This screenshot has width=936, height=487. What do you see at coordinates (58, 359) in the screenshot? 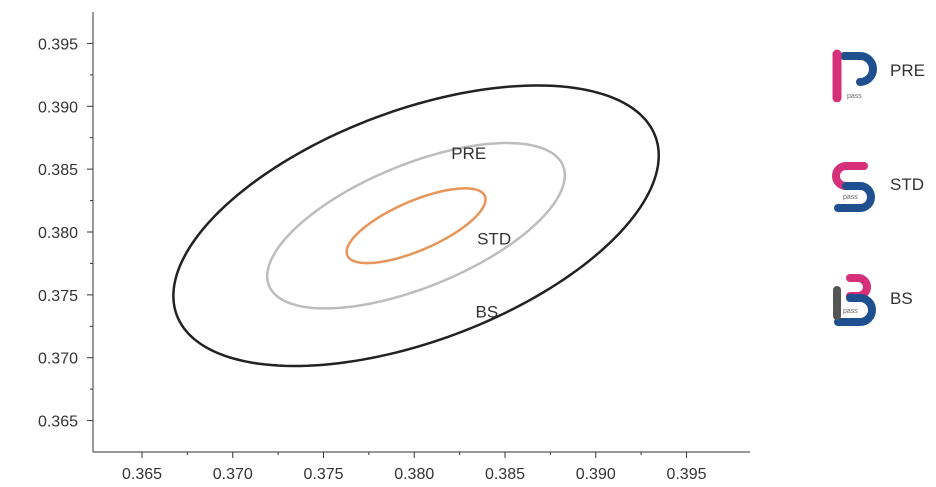
I see `y-tick-label: 0.370` at bounding box center [58, 359].